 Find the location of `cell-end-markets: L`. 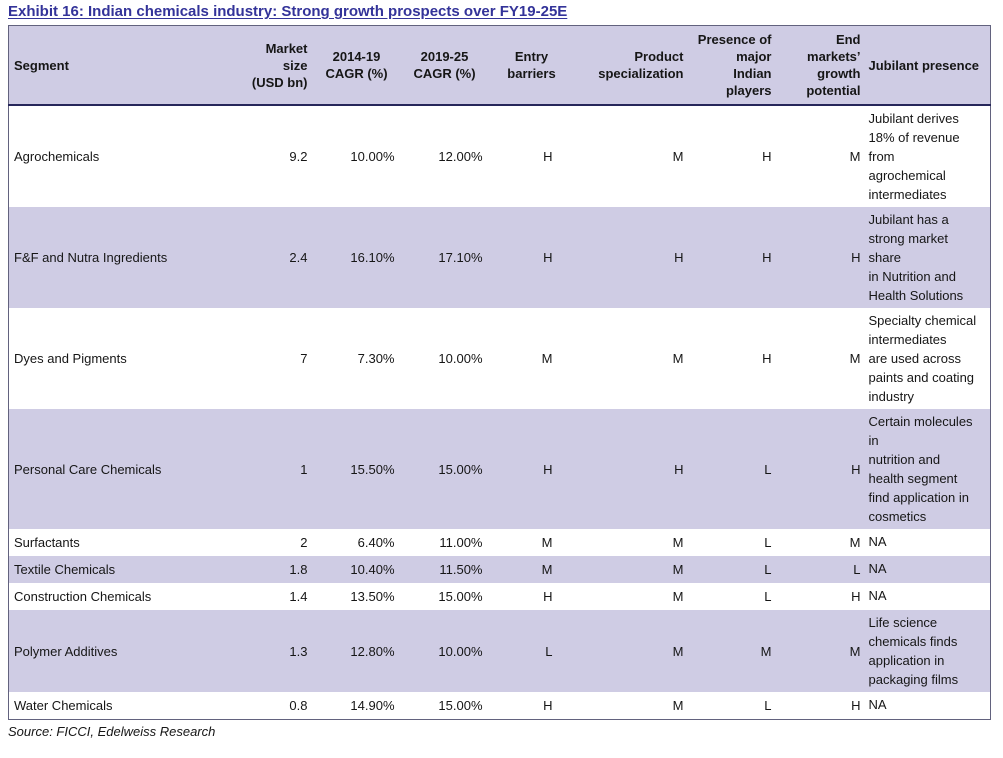

cell-end-markets: L is located at coordinates (821, 569).